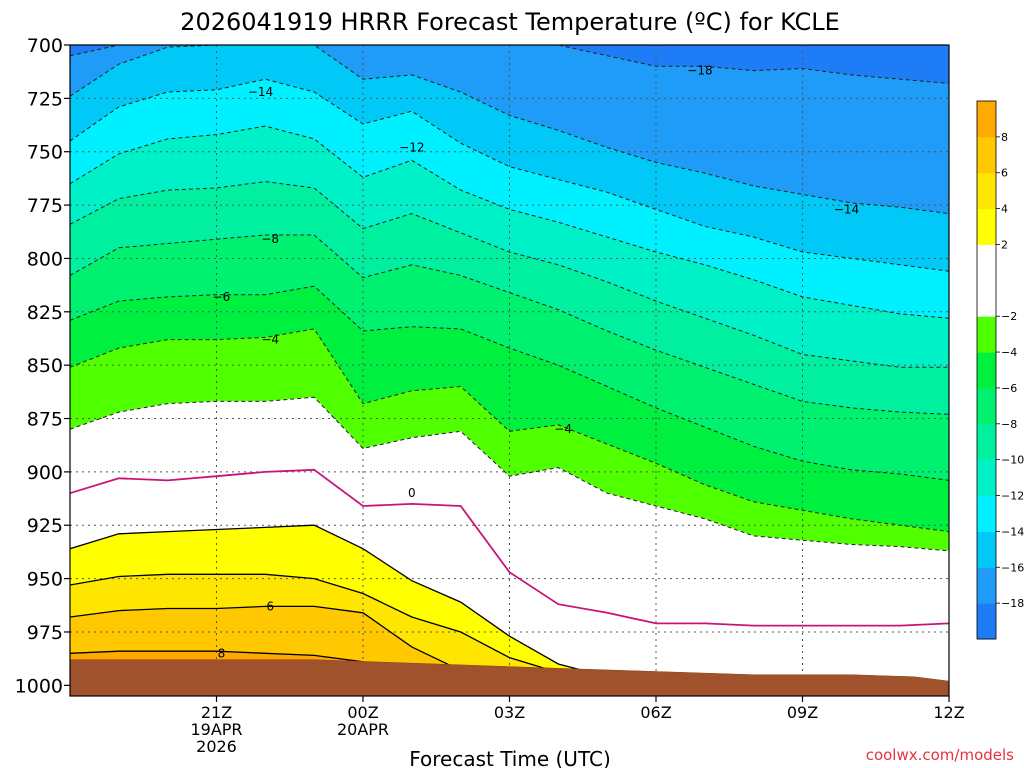 Image resolution: width=1024 pixels, height=768 pixels. I want to click on x-tick-label-00Z-1: 20APR, so click(363, 729).